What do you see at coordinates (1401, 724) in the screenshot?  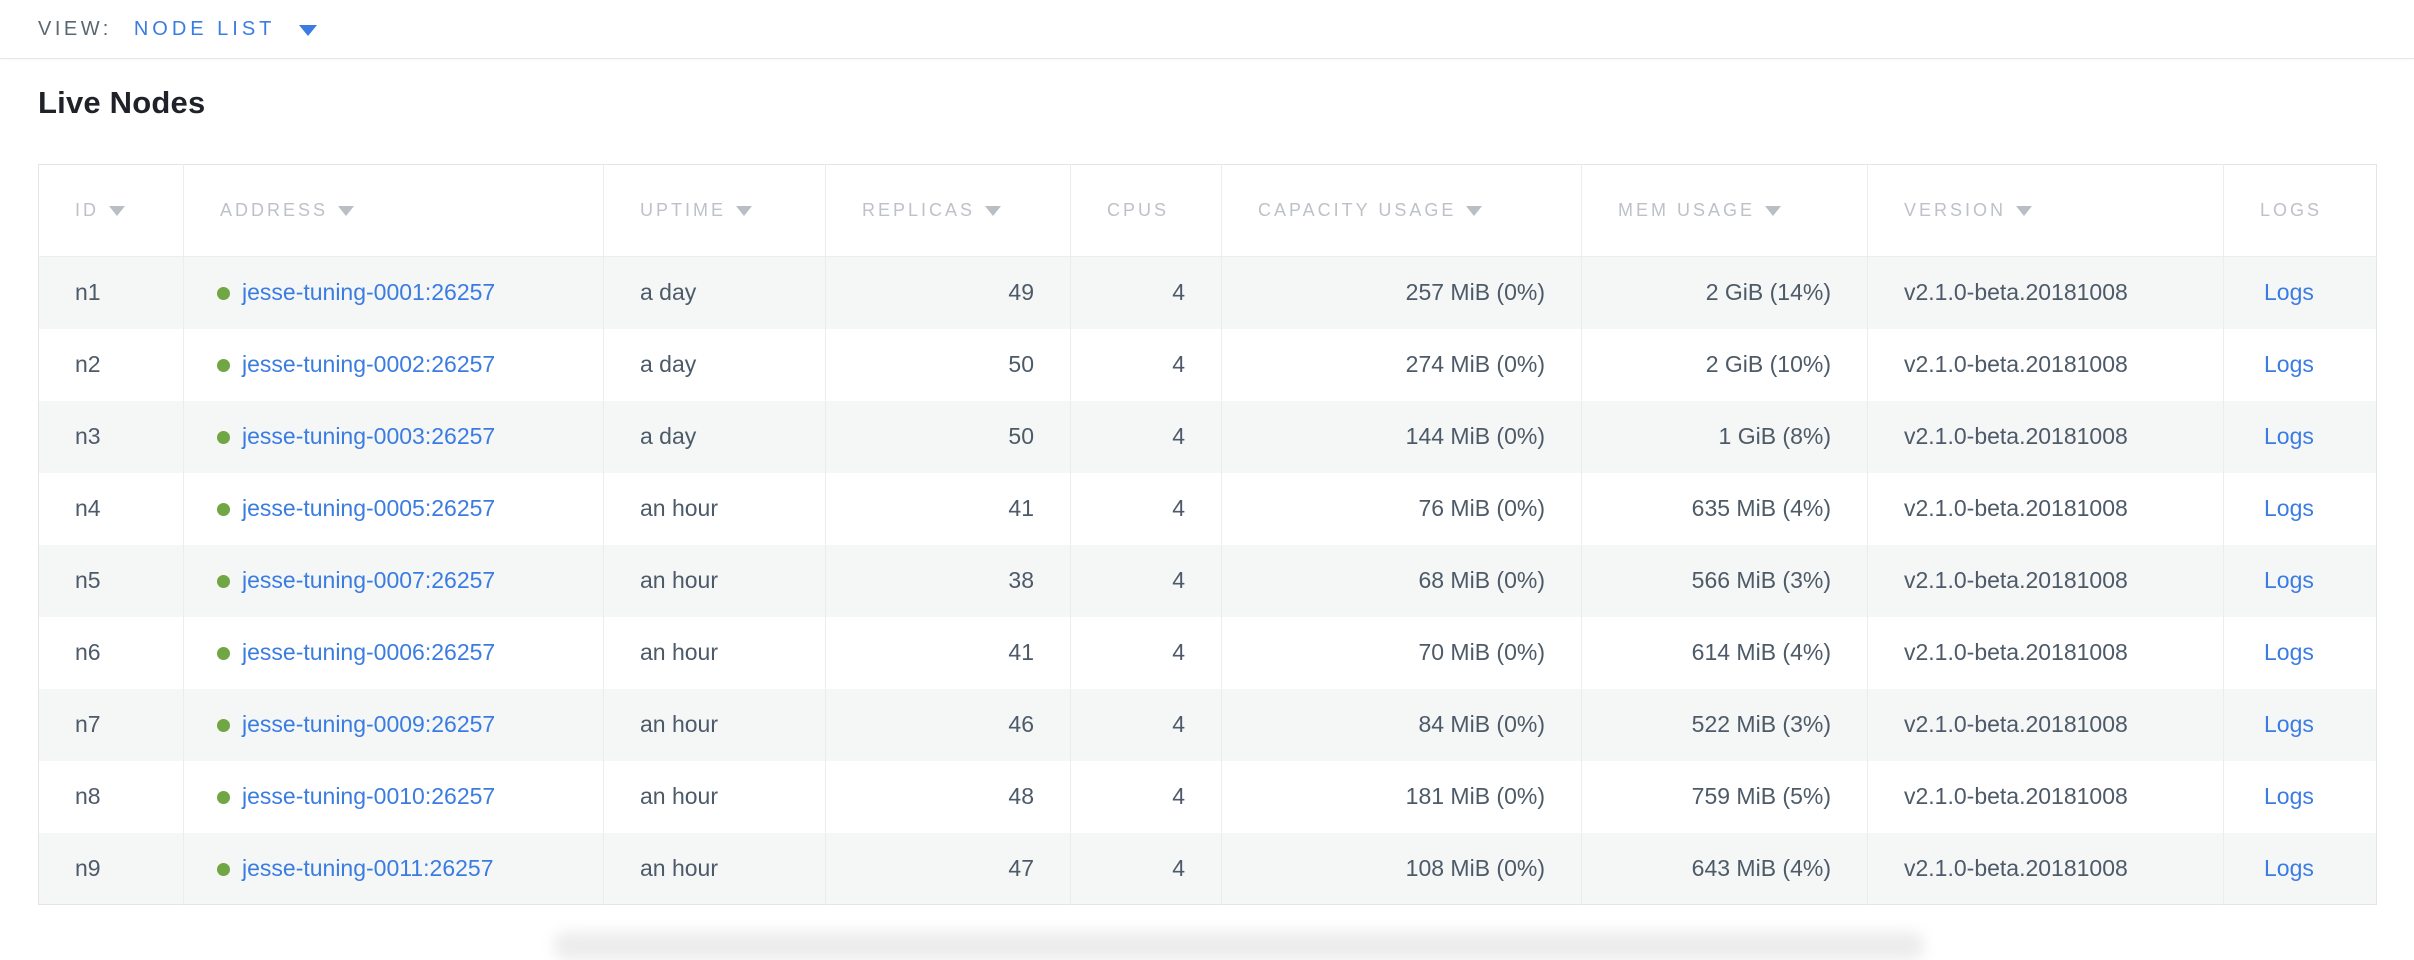 I see `capacity-usage-cell: 84 MiB (0%)` at bounding box center [1401, 724].